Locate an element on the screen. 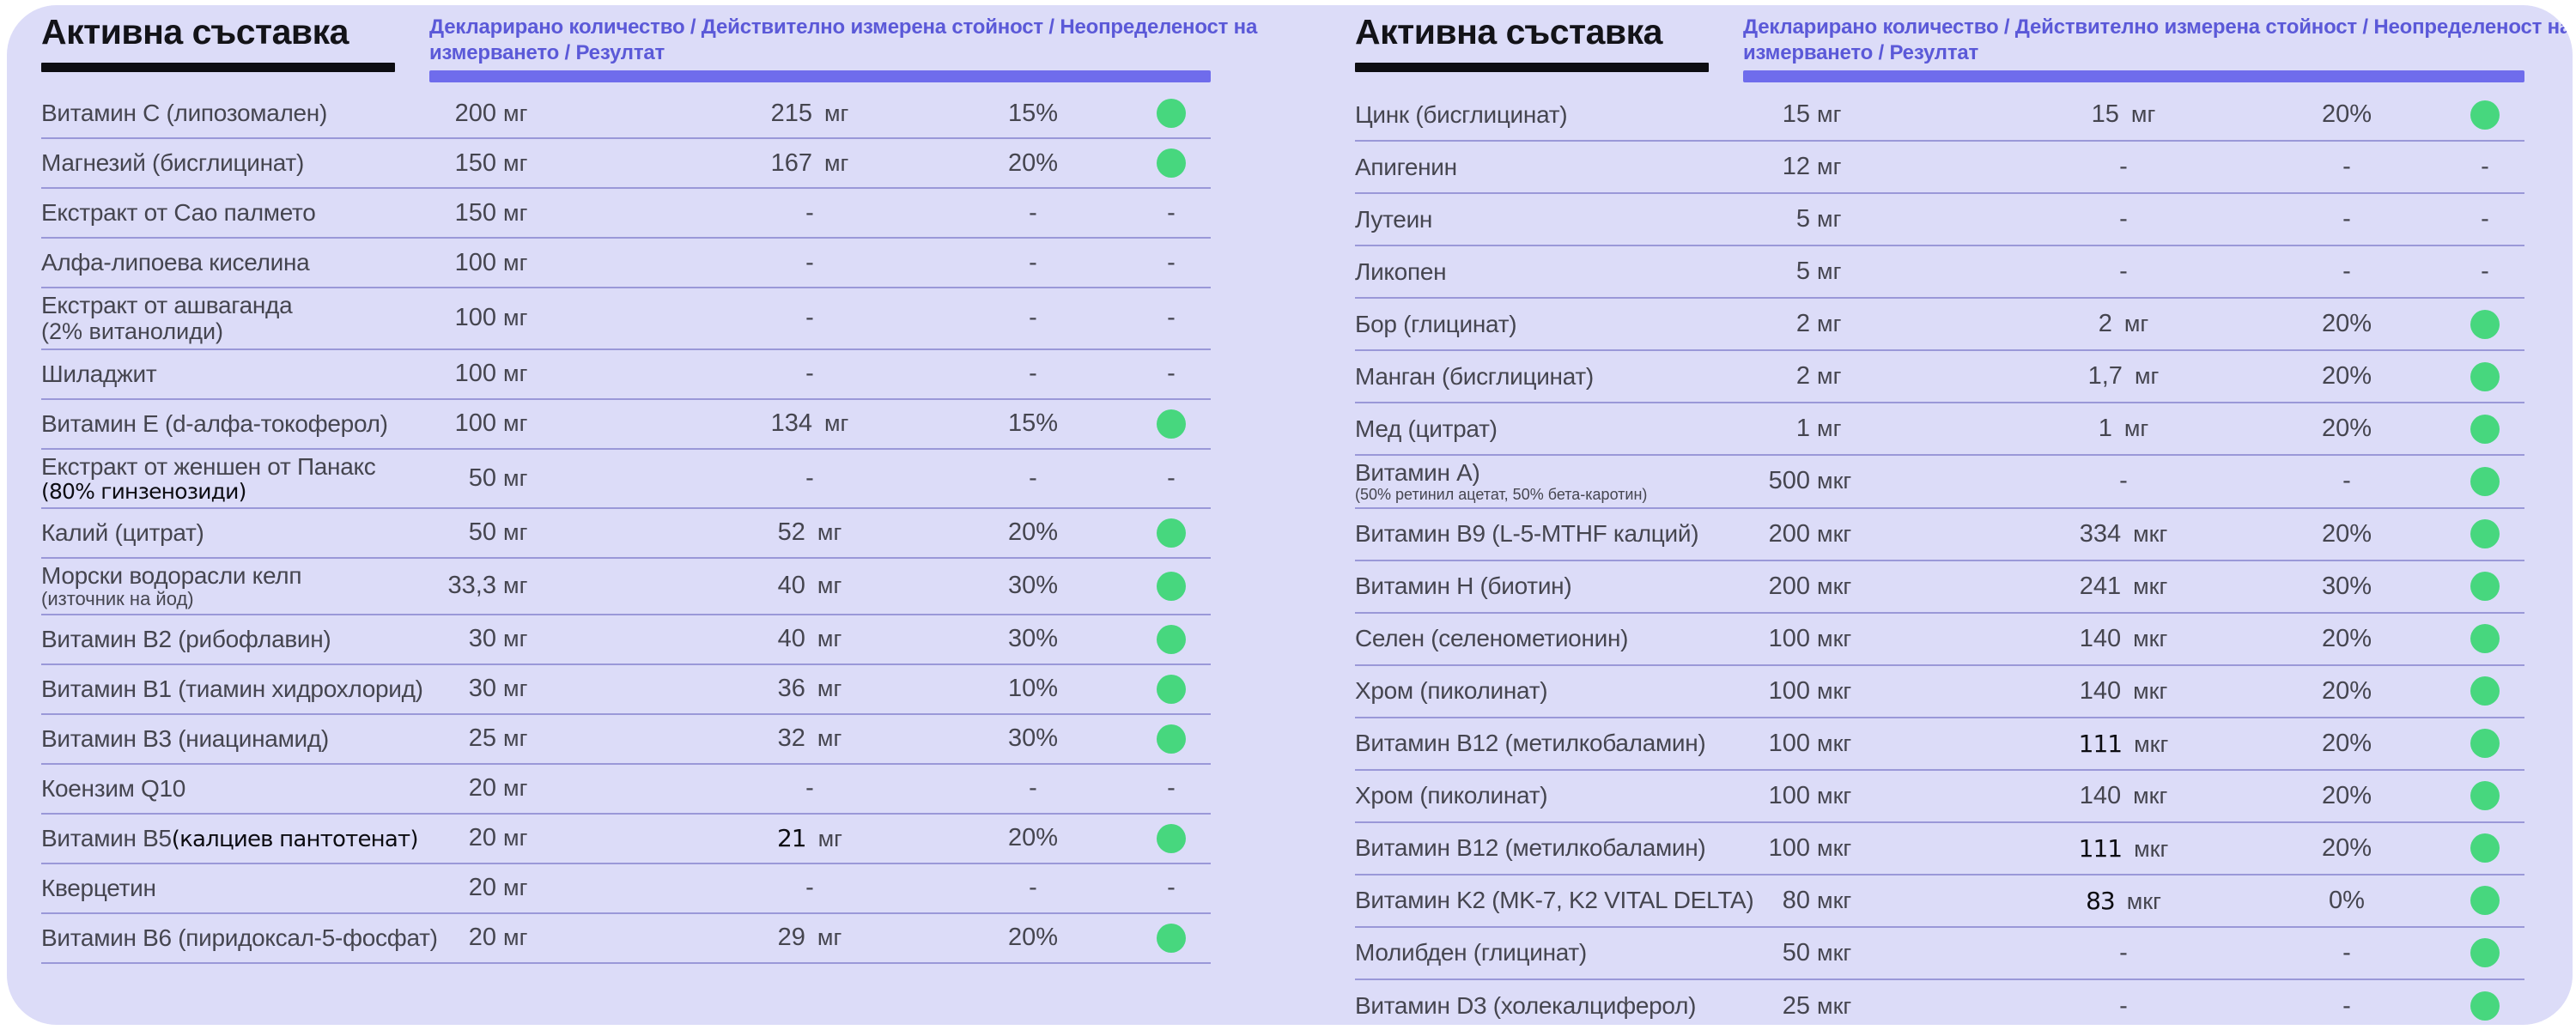  uncertainty-value: 30% is located at coordinates (1033, 586).